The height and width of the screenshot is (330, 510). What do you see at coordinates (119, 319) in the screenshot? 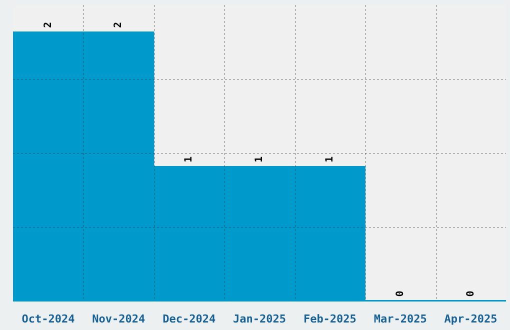
I see `x-tick-label: Nov-2024` at bounding box center [119, 319].